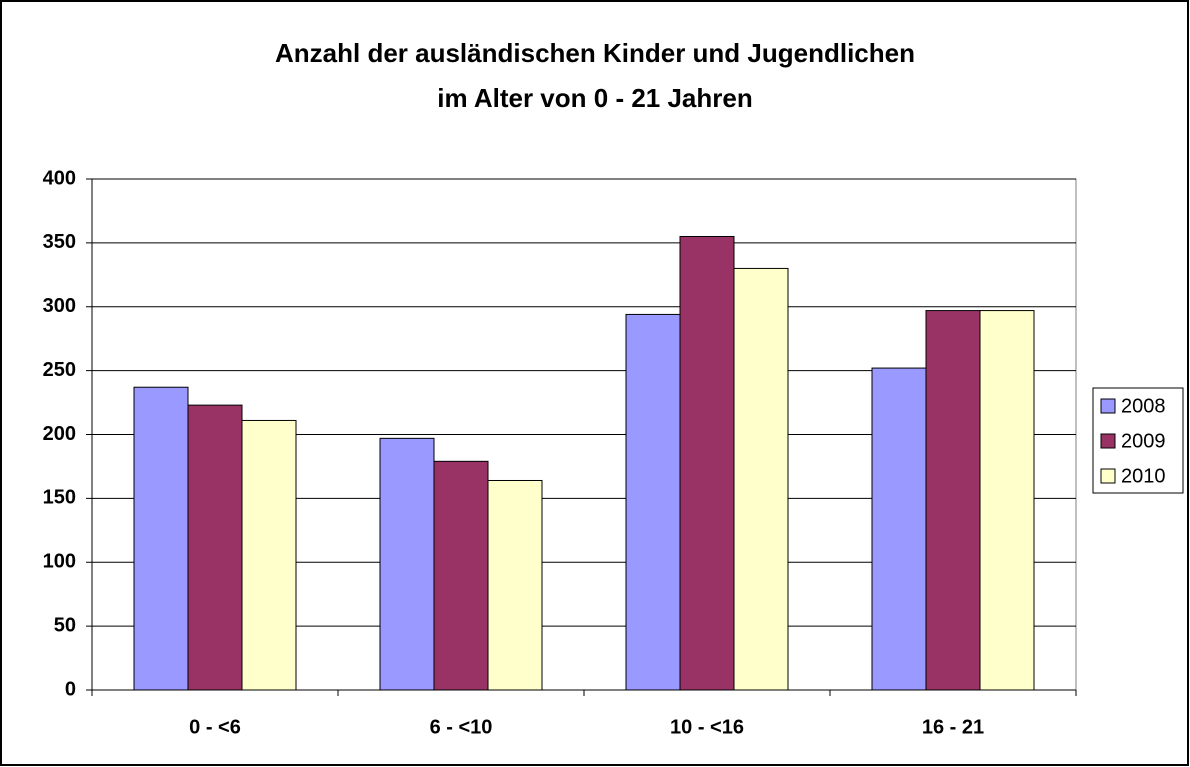  Describe the element at coordinates (953, 727) in the screenshot. I see `x-tick-label: 16 - 21` at that location.